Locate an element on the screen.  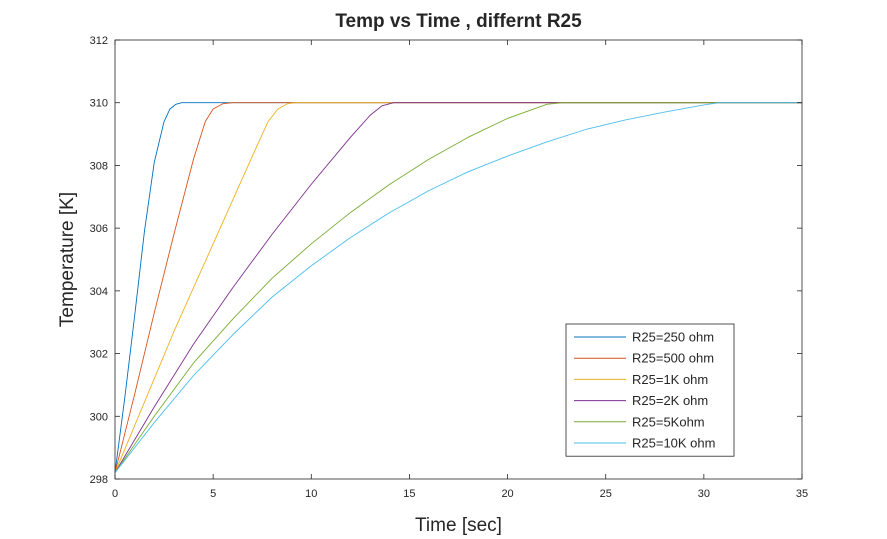
x-tick-label: 10 is located at coordinates (311, 494).